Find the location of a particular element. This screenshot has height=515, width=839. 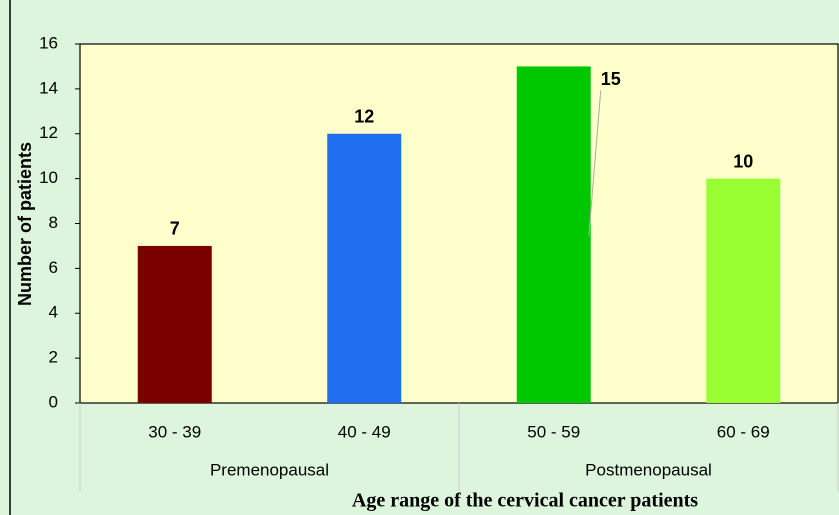

data-label: 15 is located at coordinates (611, 79).